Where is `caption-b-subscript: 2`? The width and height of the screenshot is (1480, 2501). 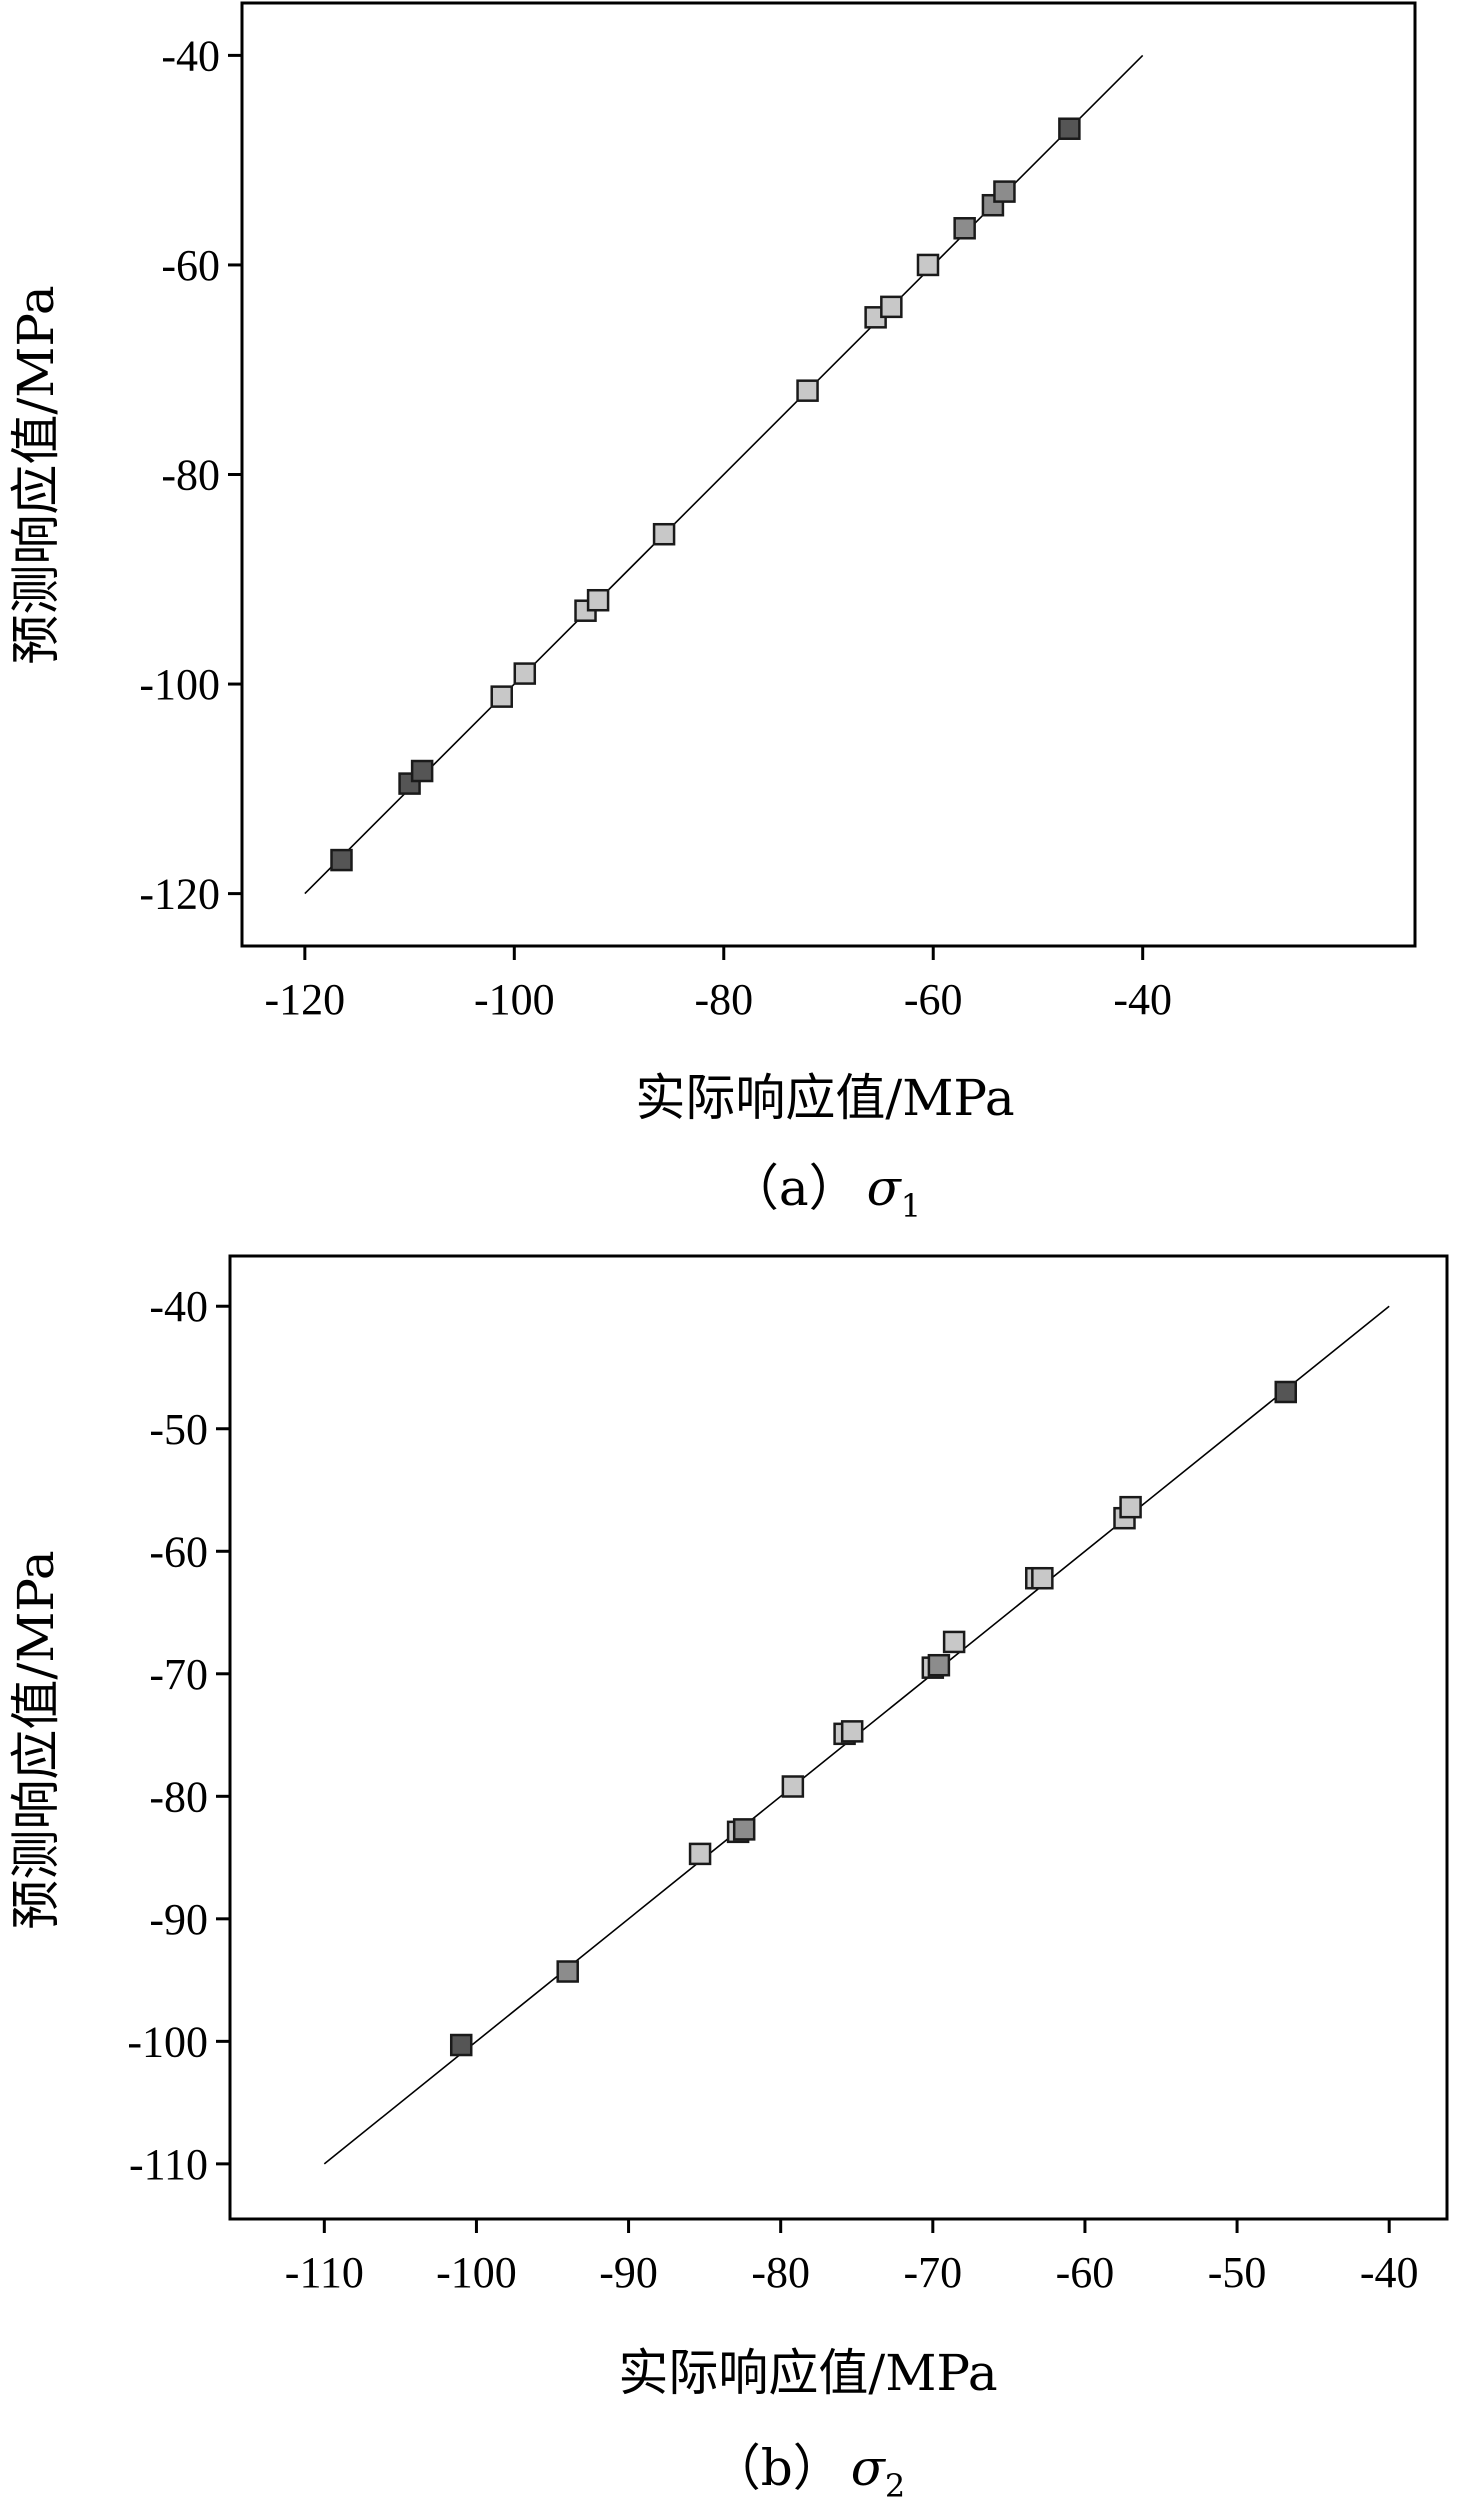 caption-b-subscript: 2 is located at coordinates (895, 2484).